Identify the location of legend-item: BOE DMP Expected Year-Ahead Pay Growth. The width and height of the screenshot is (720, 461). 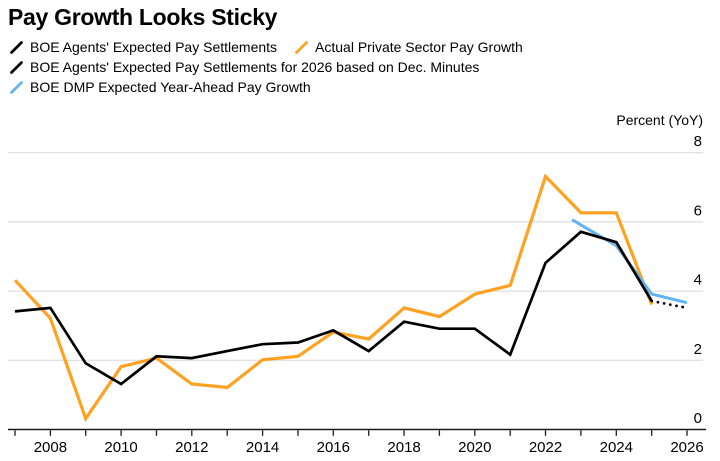
(160, 87).